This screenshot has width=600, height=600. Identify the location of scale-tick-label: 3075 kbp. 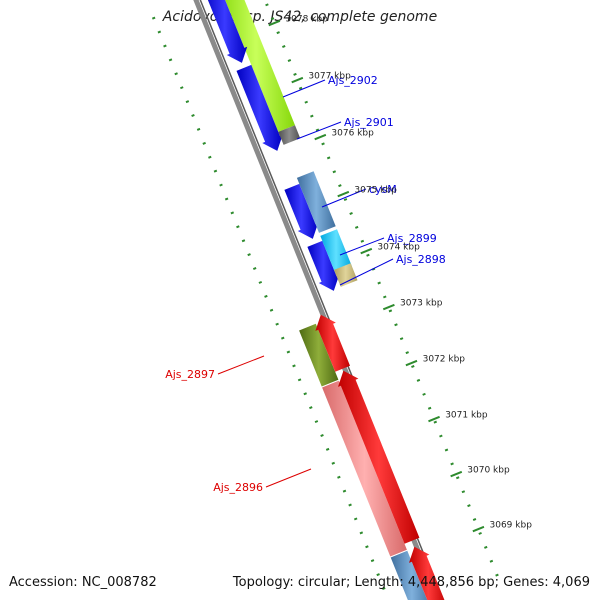
(375, 191).